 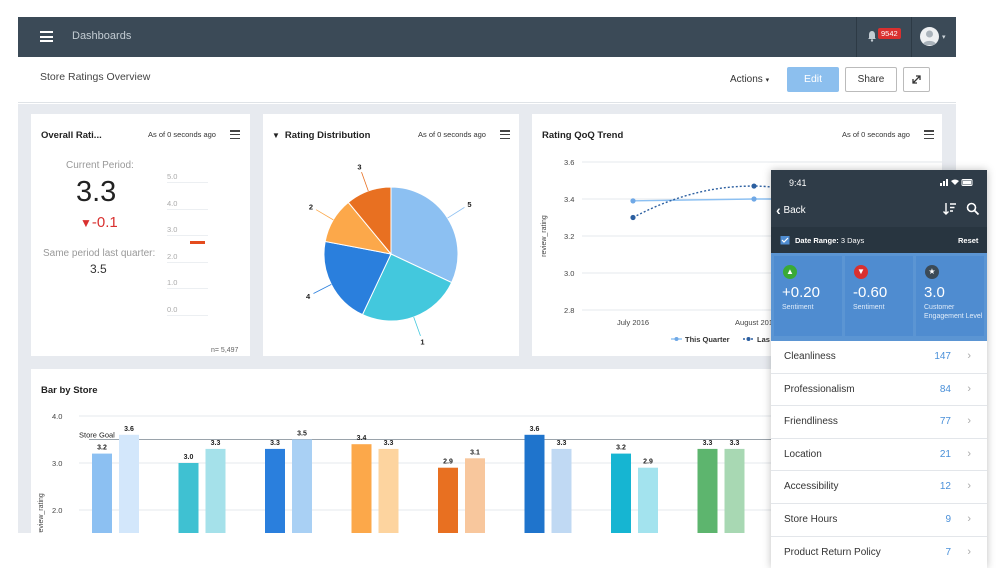 I want to click on prior-period-label: Same period last quarter:, so click(x=99, y=253).